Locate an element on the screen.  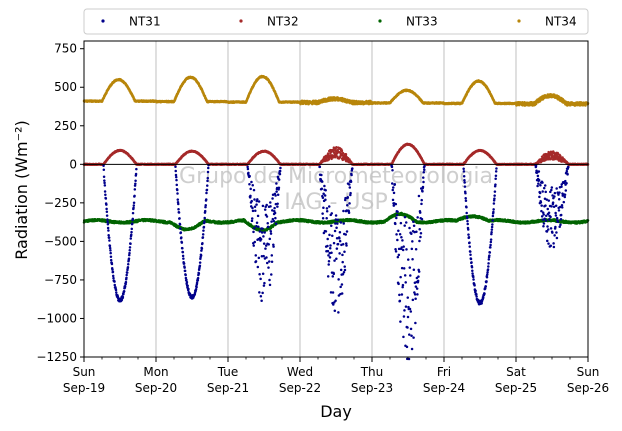
watermark-line-1: Grupo de Micrometeorologia is located at coordinates (336, 176).